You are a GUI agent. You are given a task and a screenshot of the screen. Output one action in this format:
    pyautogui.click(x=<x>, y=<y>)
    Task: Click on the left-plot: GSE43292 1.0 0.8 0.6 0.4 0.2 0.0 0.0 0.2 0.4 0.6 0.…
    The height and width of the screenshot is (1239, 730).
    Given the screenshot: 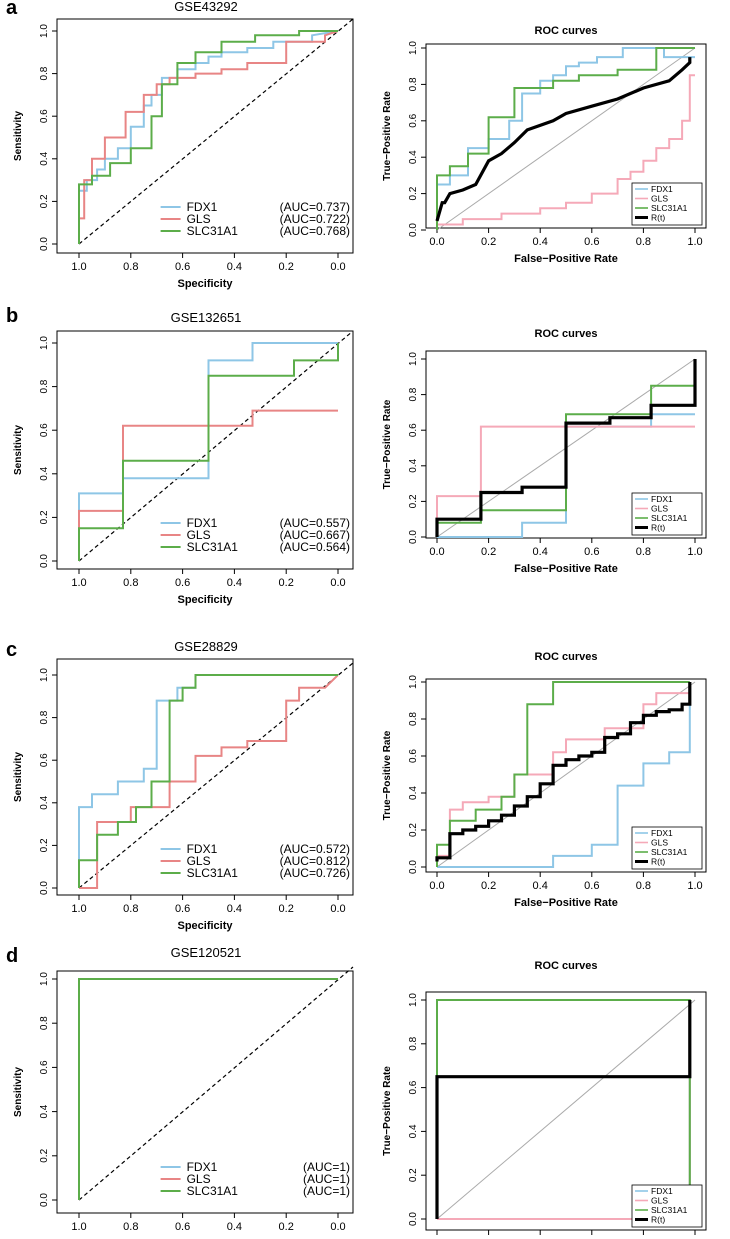 What is the action you would take?
    pyautogui.click(x=183, y=145)
    